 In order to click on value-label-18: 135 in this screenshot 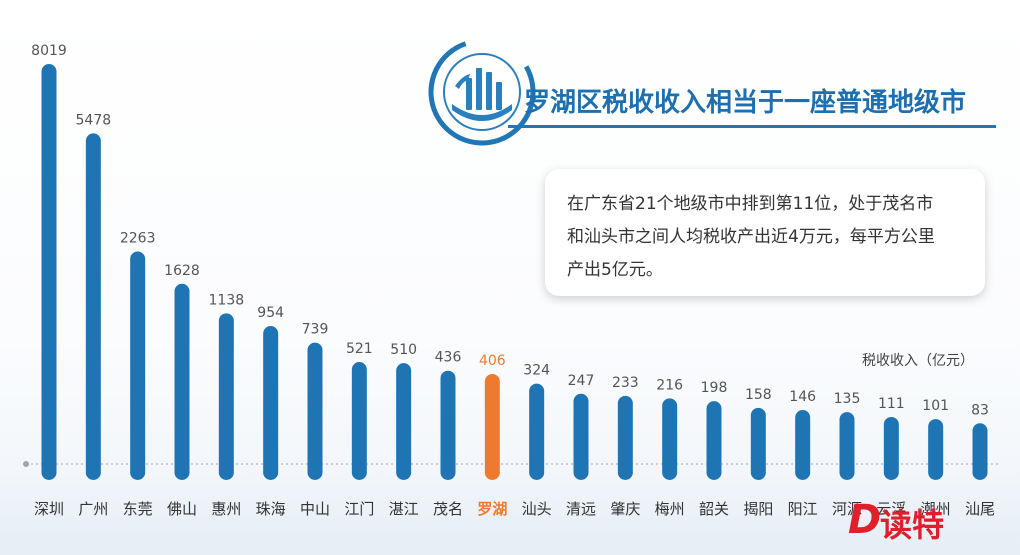, I will do `click(847, 399)`.